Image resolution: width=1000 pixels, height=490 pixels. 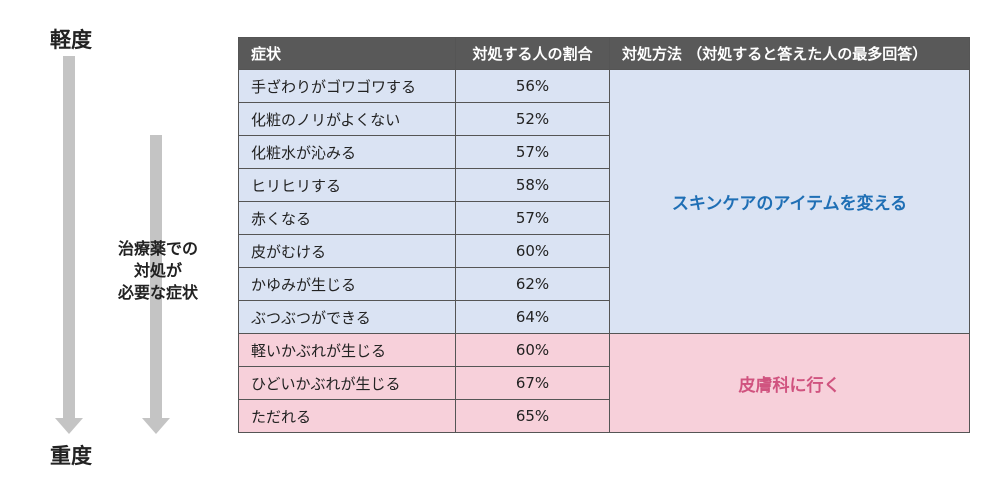 What do you see at coordinates (532, 383) in the screenshot?
I see `ratio-cell: 67%` at bounding box center [532, 383].